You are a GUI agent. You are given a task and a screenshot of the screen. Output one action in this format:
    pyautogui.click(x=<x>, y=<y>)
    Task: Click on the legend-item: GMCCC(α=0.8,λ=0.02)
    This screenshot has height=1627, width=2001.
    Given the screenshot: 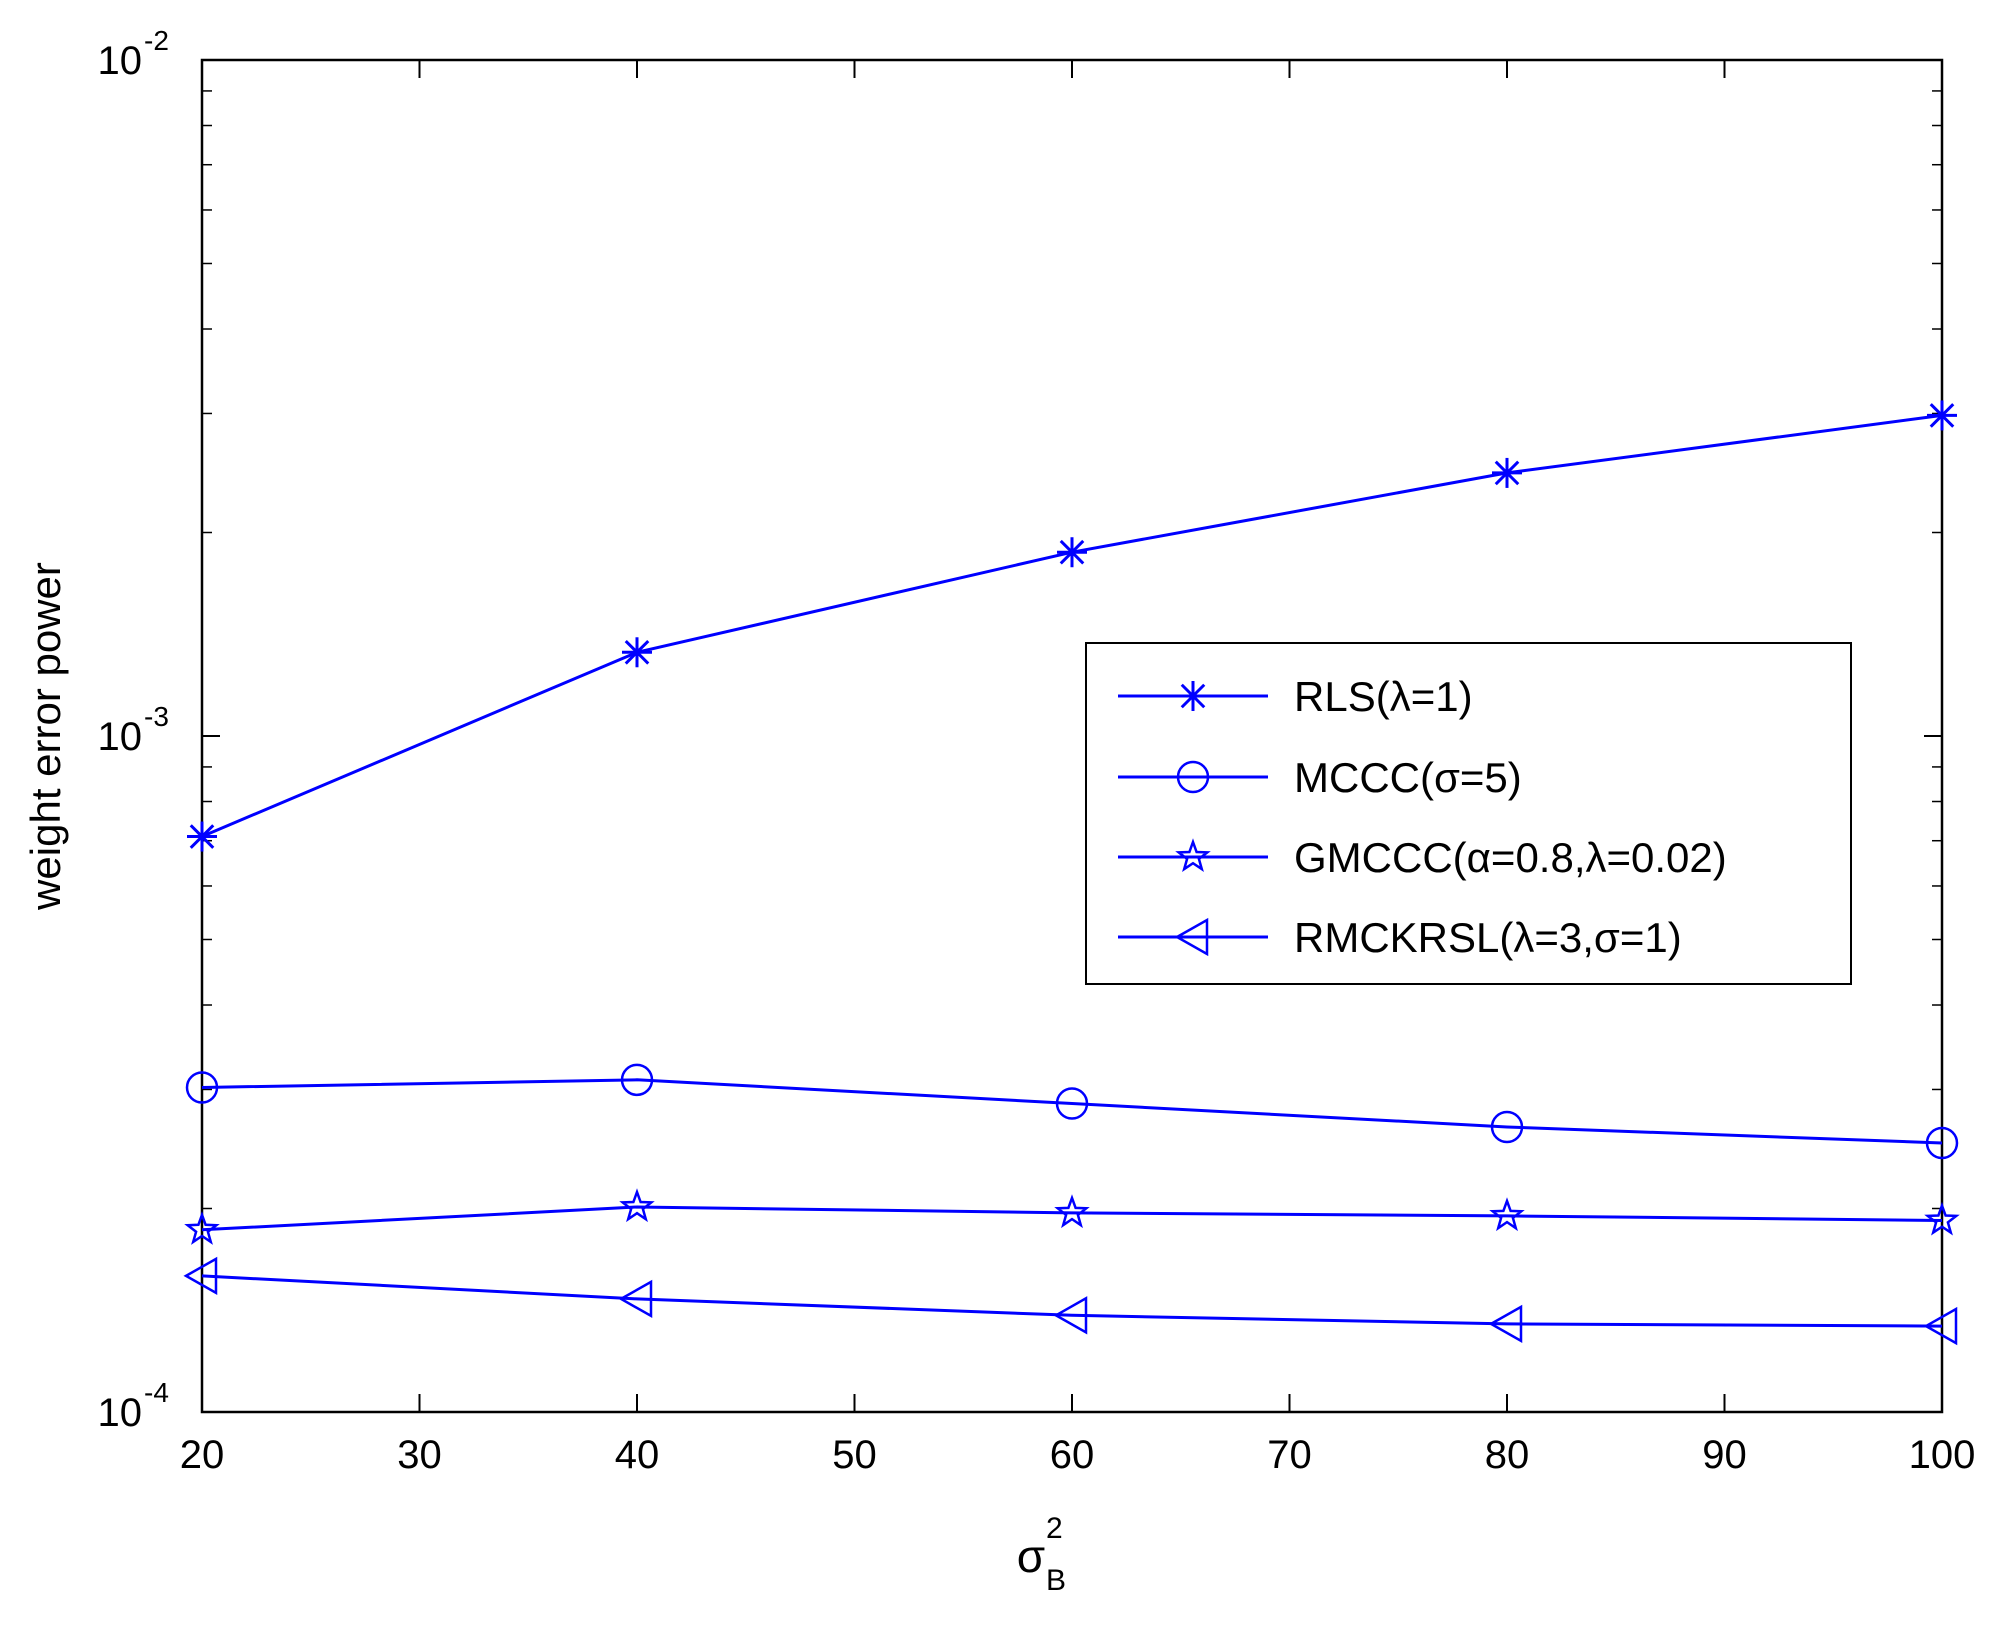 What is the action you would take?
    pyautogui.click(x=1422, y=857)
    